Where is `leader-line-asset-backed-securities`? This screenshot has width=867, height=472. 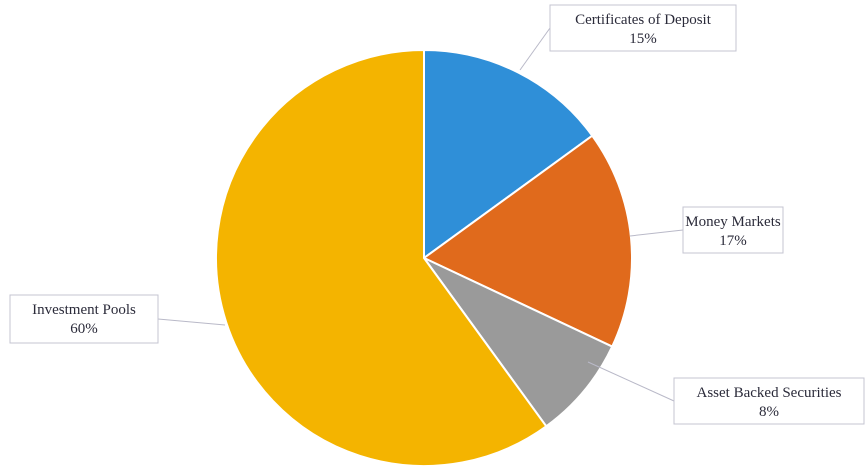 leader-line-asset-backed-securities is located at coordinates (631, 381).